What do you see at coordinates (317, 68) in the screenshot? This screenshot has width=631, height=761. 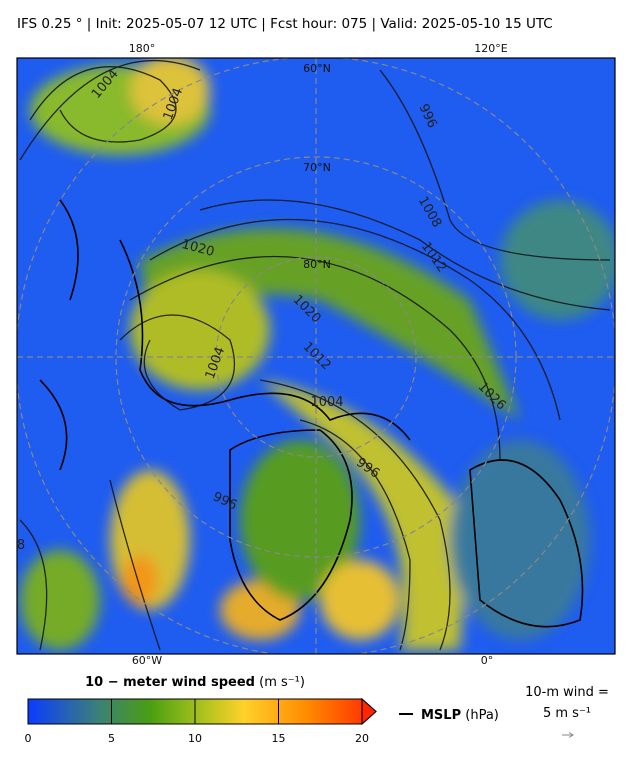 I see `lat-label: 60°N` at bounding box center [317, 68].